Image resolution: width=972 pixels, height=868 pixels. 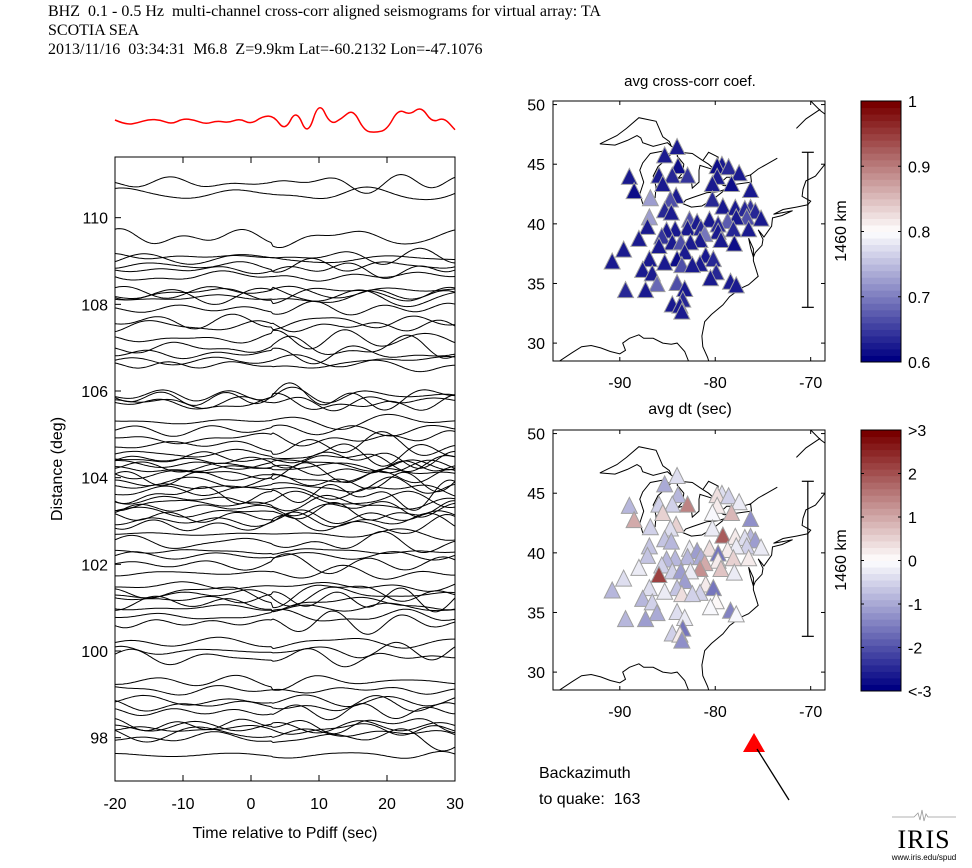 What do you see at coordinates (99, 739) in the screenshot?
I see `y-tick-label: 98` at bounding box center [99, 739].